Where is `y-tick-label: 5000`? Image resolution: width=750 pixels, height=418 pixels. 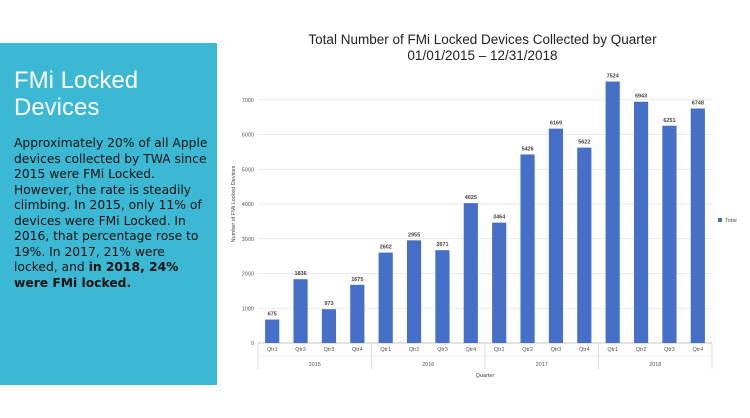
y-tick-label: 5000 is located at coordinates (248, 170).